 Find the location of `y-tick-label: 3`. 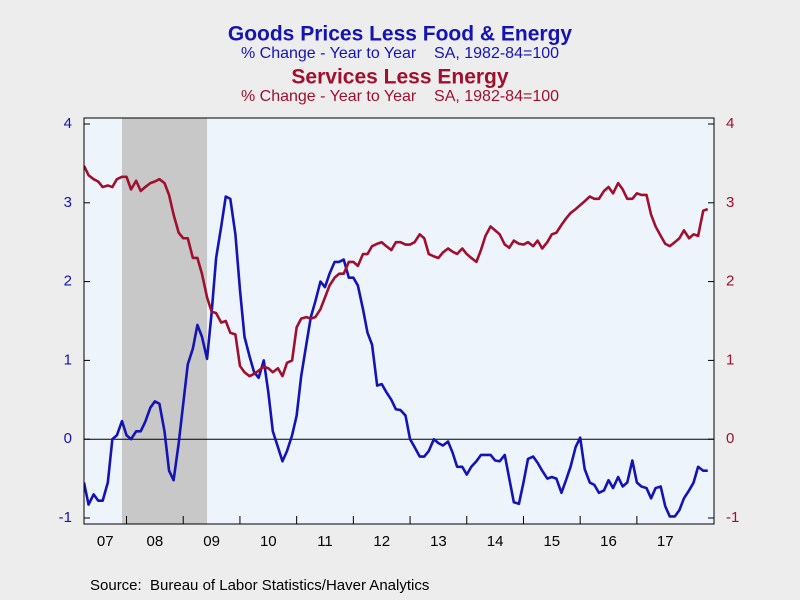

y-tick-label: 3 is located at coordinates (68, 202).